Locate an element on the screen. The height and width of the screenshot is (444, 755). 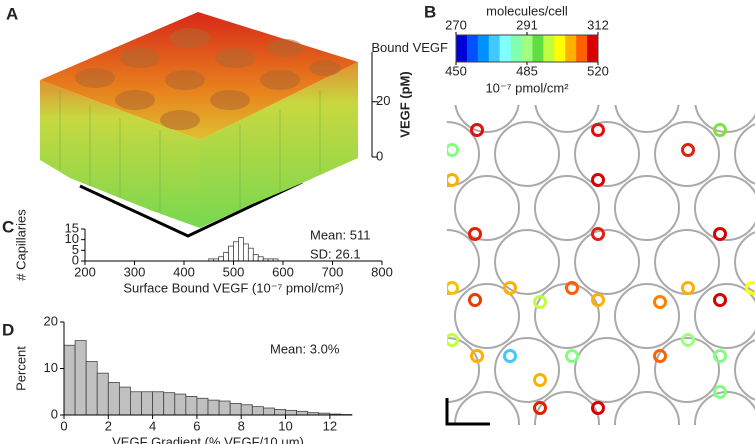
colorbar-title: Bound VEGF is located at coordinates (409, 47).